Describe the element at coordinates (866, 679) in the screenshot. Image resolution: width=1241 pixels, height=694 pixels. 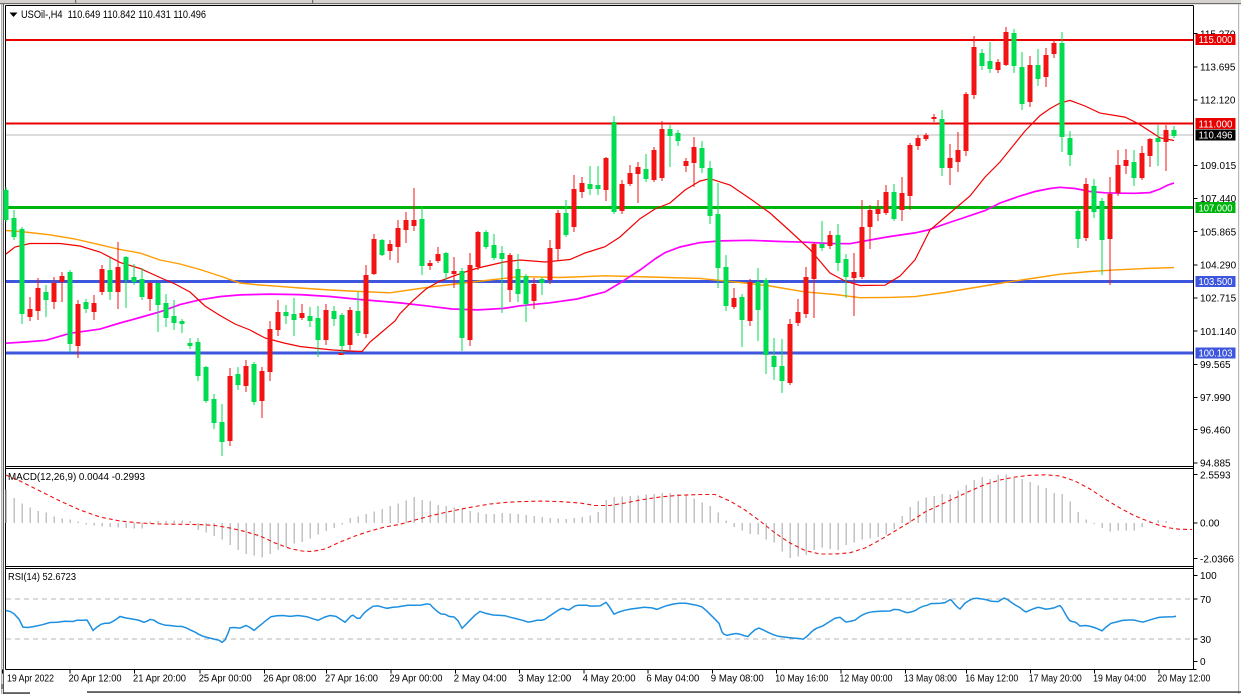
I see `svg-text: 12 May 00:00` at that location.